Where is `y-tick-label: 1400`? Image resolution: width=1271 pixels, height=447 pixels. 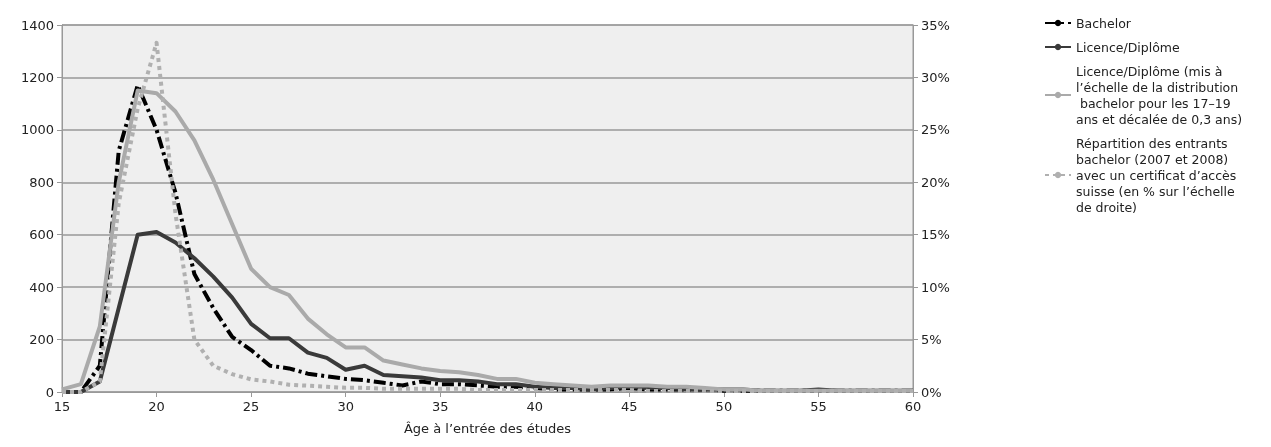 y-tick-label: 1400 is located at coordinates (37, 25).